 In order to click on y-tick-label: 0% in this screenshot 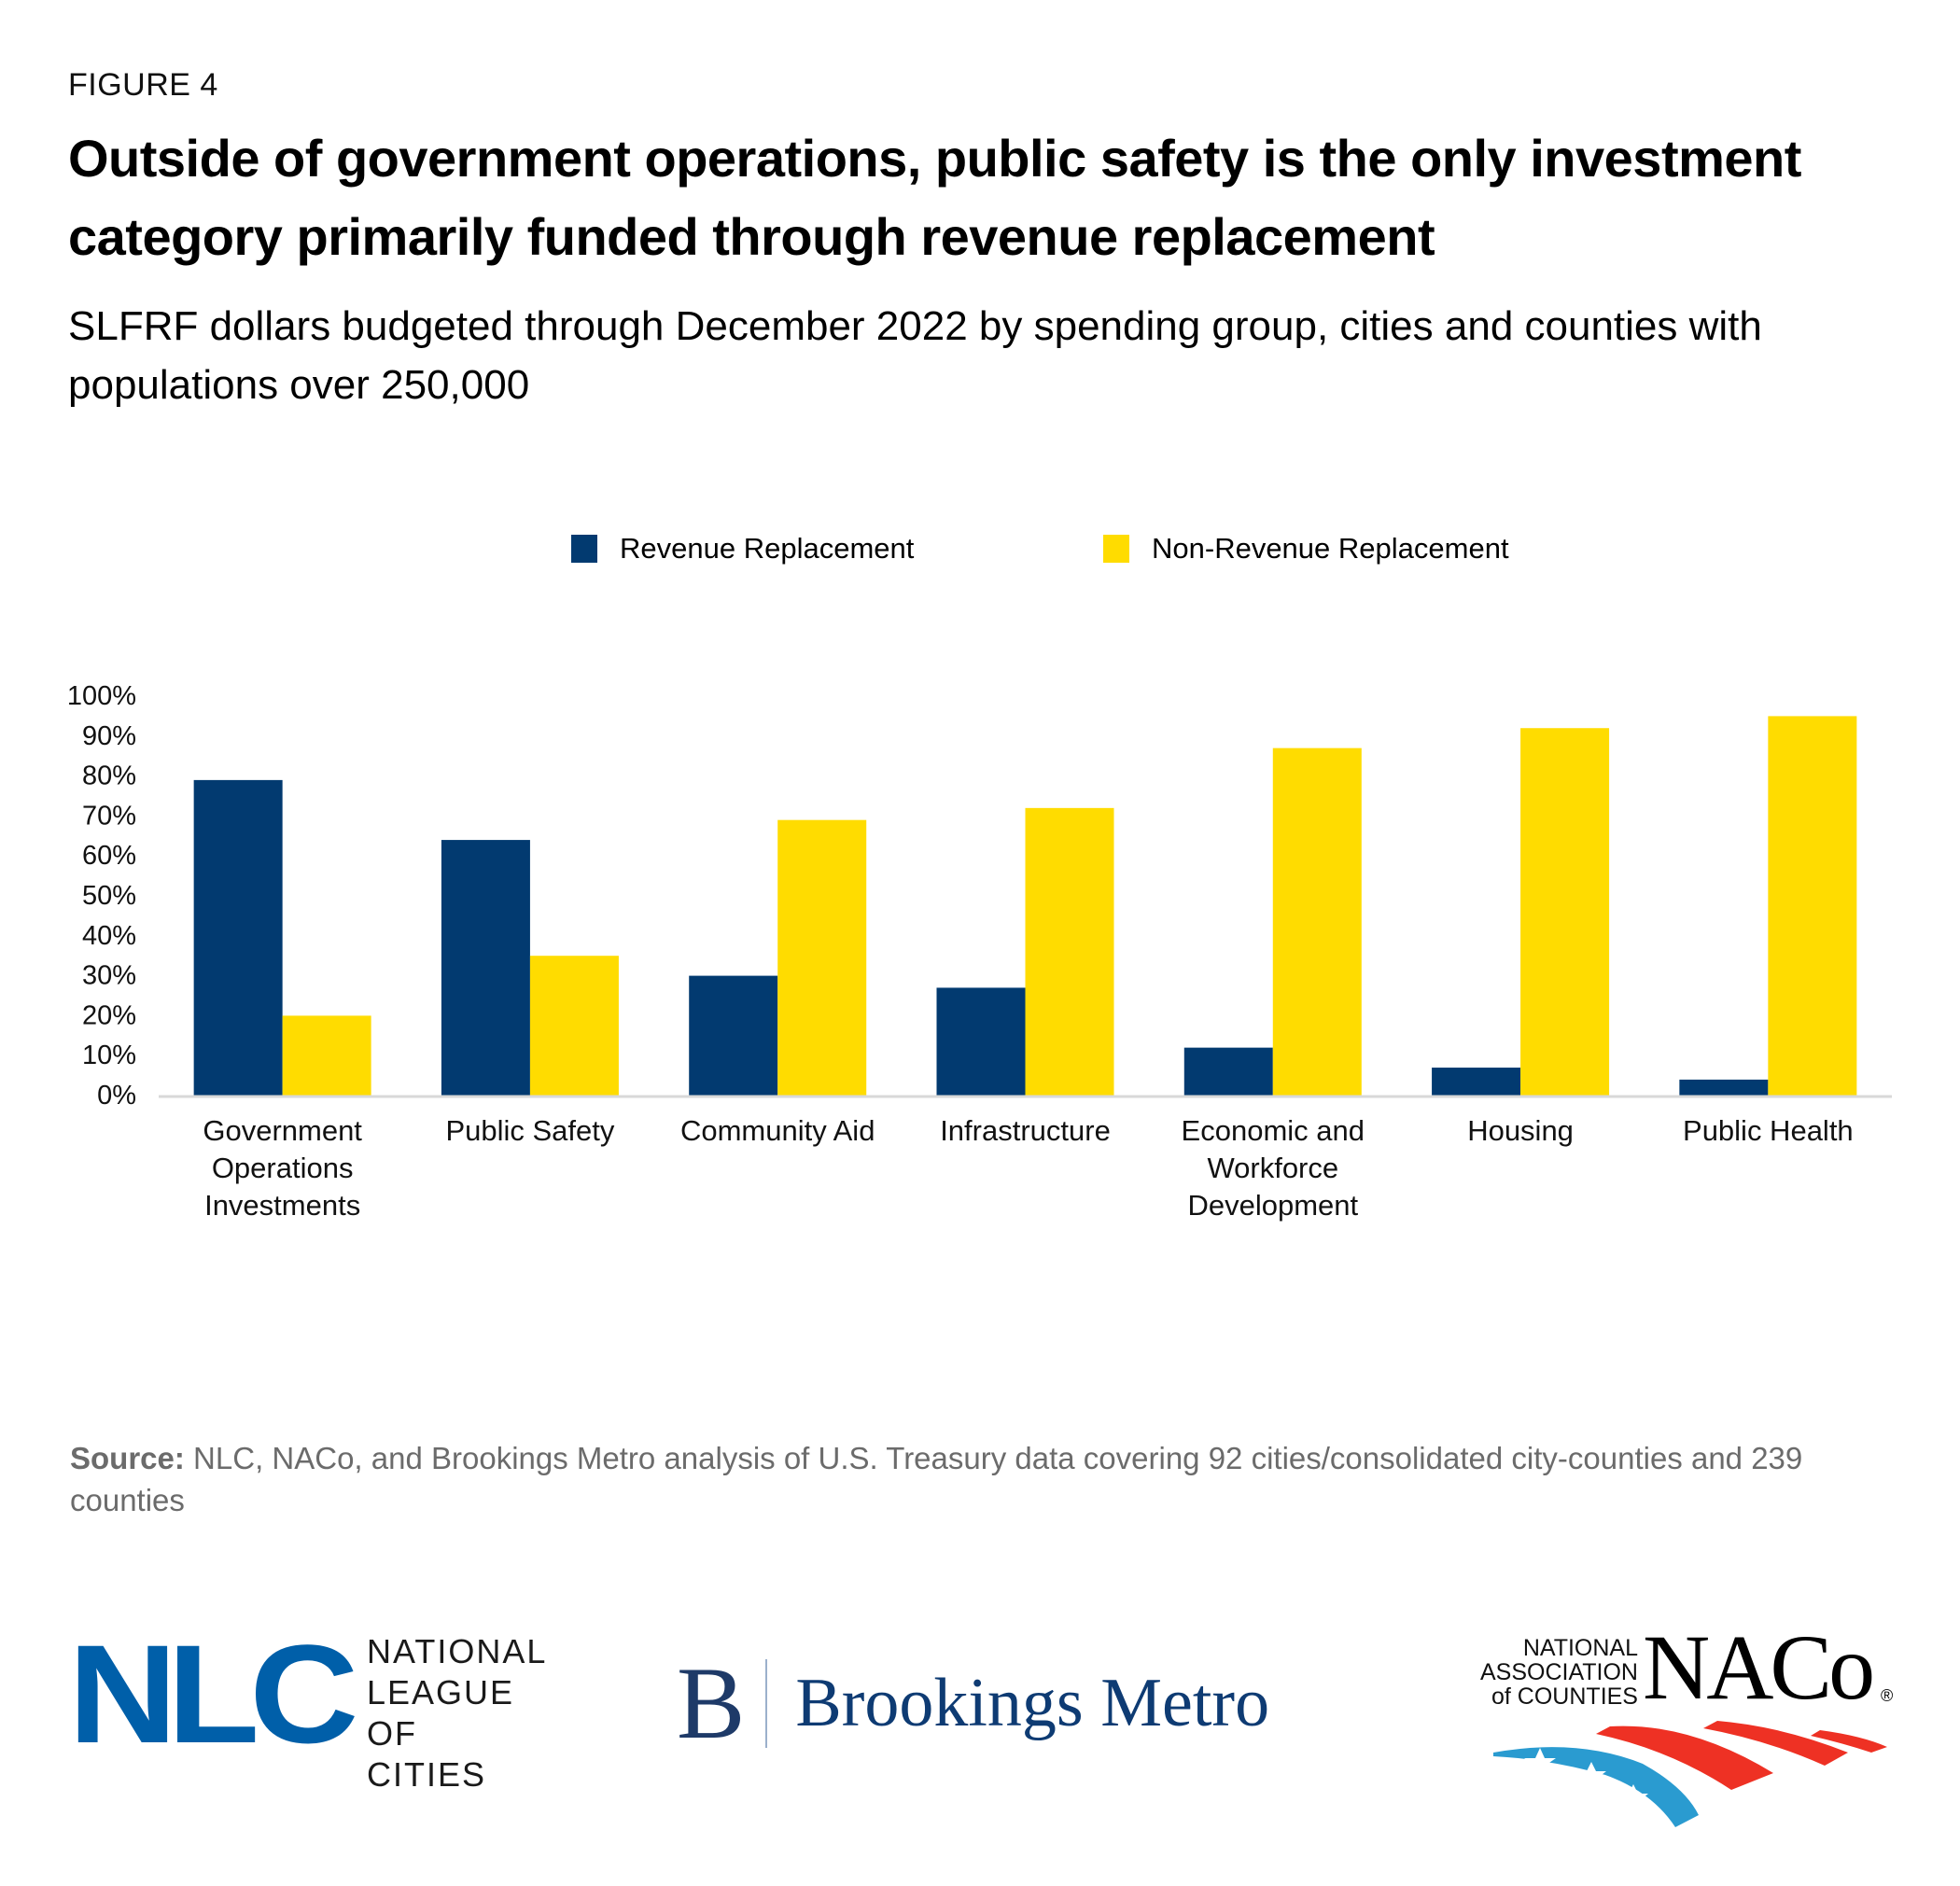, I will do `click(116, 1096)`.